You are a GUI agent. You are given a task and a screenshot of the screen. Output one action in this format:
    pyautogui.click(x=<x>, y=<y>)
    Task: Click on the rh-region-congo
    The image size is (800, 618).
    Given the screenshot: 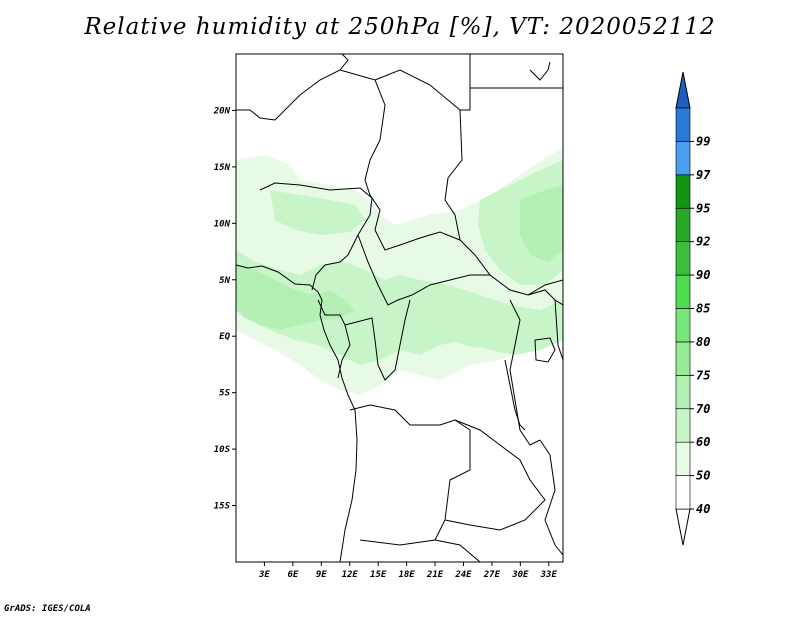 What is the action you would take?
    pyautogui.click(x=460, y=319)
    